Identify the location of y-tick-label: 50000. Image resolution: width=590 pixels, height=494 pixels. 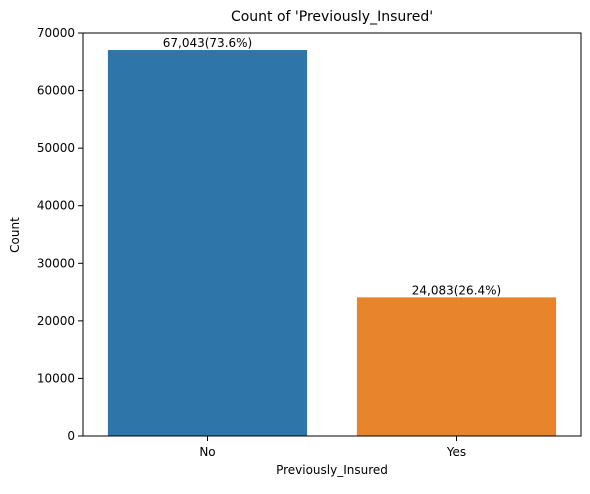
(56, 148).